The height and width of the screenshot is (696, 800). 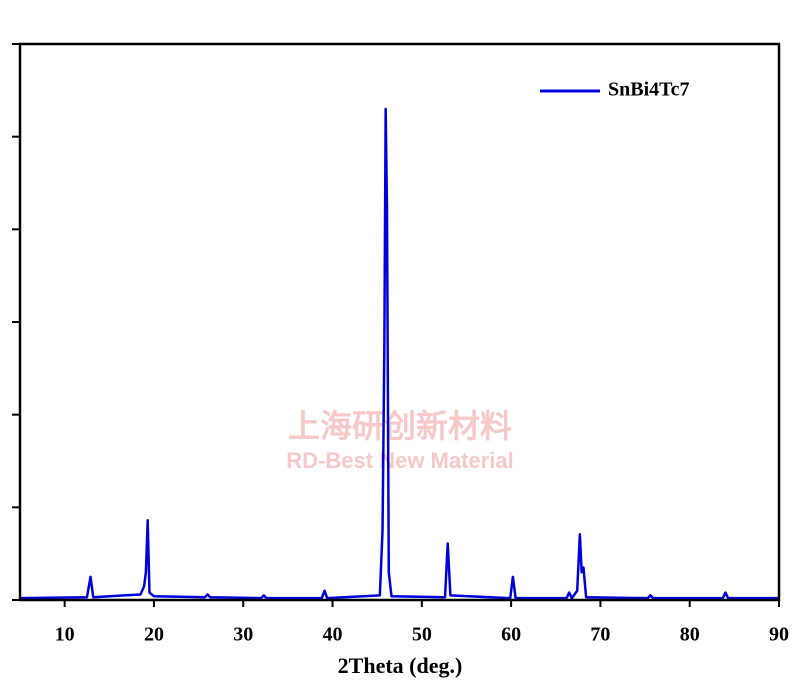 I want to click on x-tick-label: 90, so click(x=779, y=635).